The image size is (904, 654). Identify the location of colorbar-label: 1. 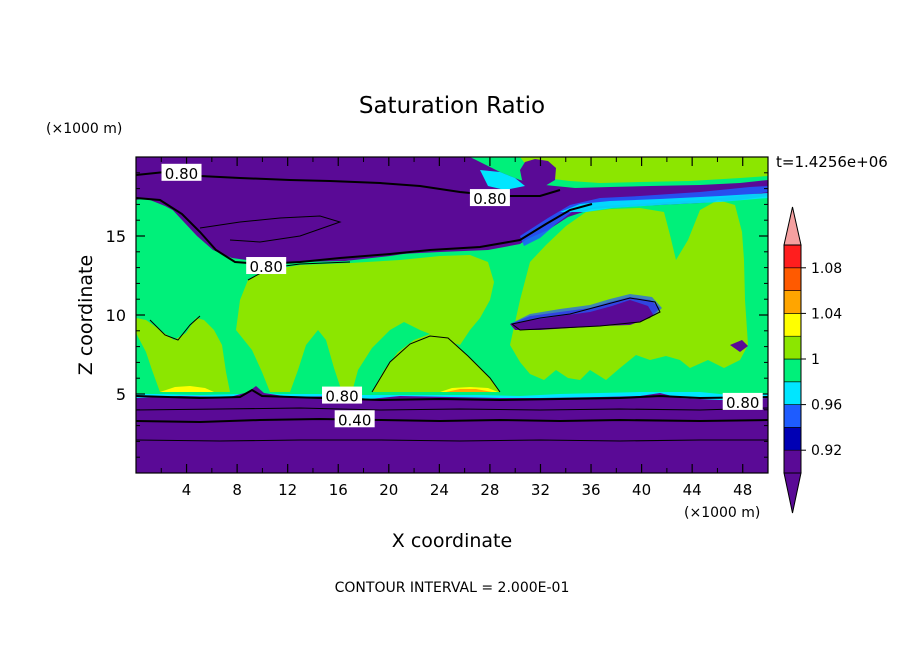
(815, 360).